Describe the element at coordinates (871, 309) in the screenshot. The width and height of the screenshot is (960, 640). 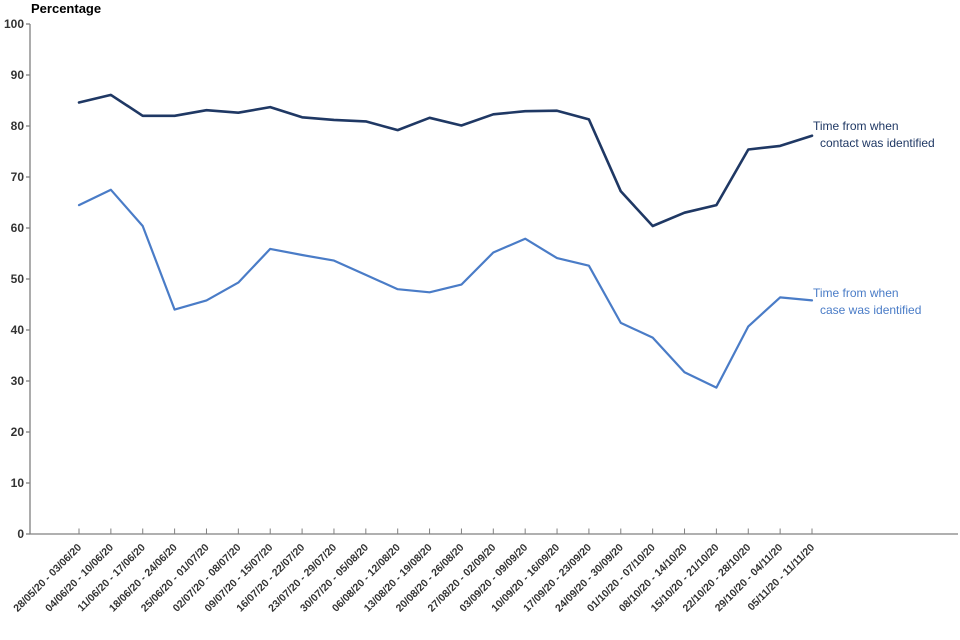
I see `series-label-case-line2: case was identified` at that location.